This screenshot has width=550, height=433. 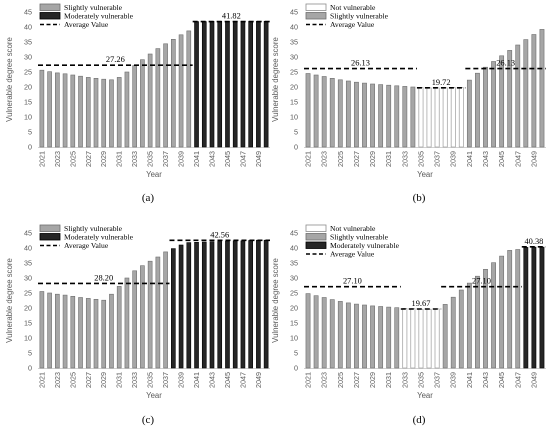 I want to click on bar-2045, so click(x=227, y=304).